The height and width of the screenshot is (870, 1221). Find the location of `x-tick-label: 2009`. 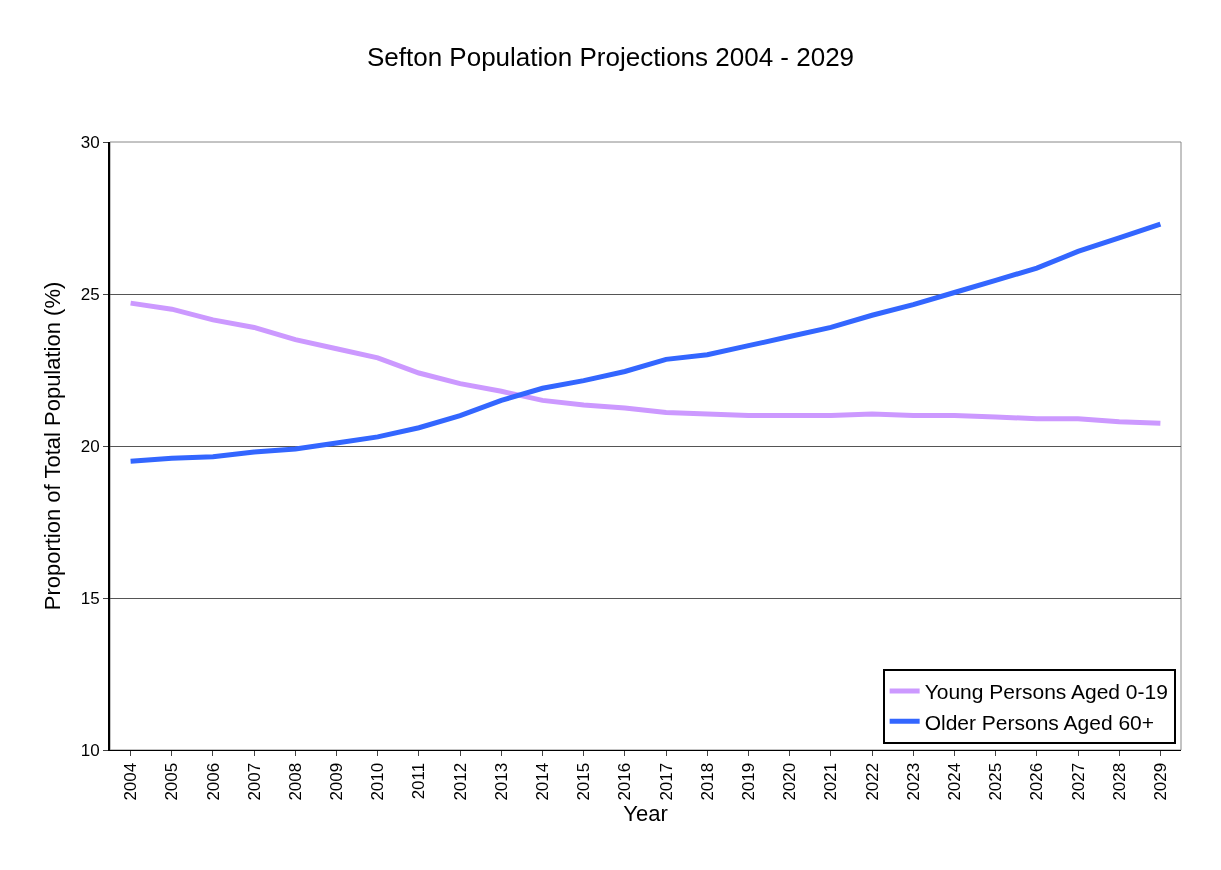

x-tick-label: 2009 is located at coordinates (337, 781).